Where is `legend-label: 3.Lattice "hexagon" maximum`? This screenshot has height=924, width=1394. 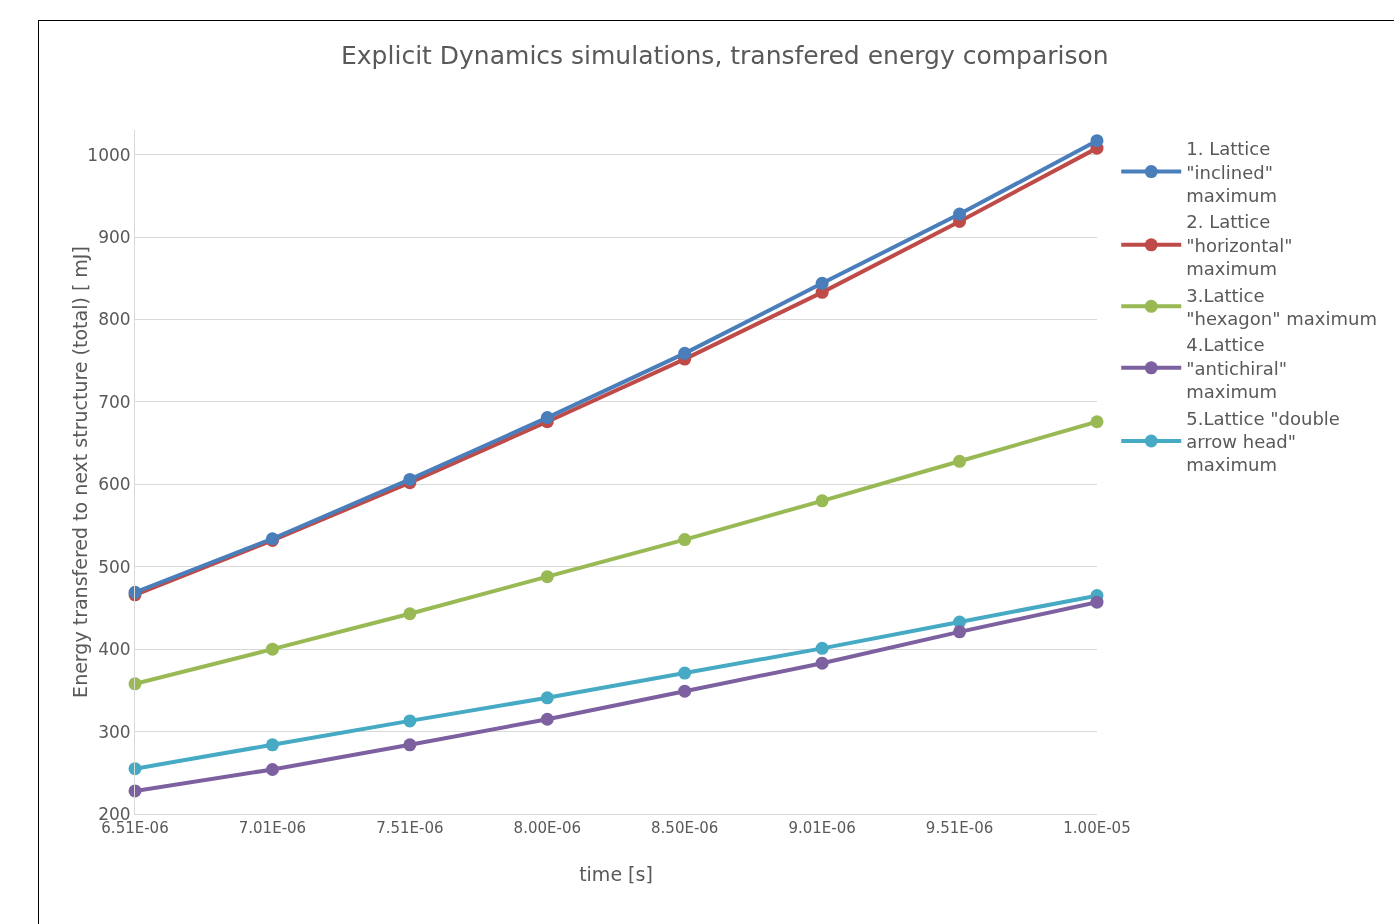
legend-label: 3.Lattice "hexagon" maximum is located at coordinates (1281, 307).